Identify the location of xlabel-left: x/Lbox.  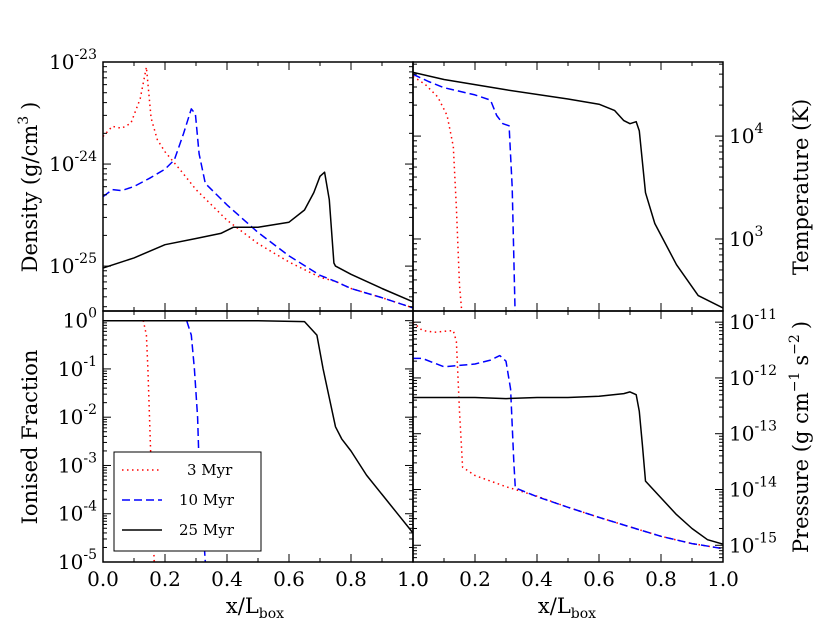
(255, 608).